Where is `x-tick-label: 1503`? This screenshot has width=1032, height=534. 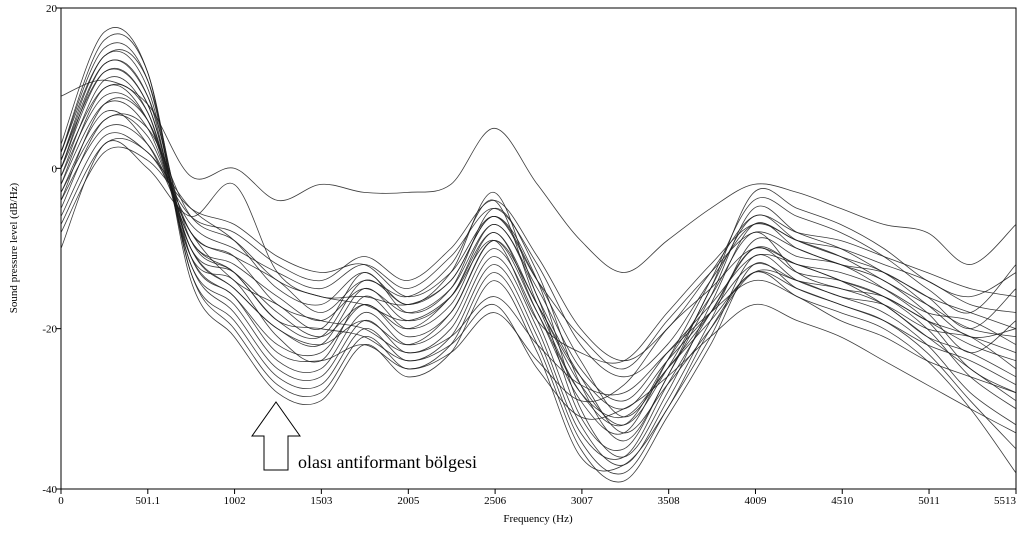
x-tick-label: 1503 is located at coordinates (321, 501).